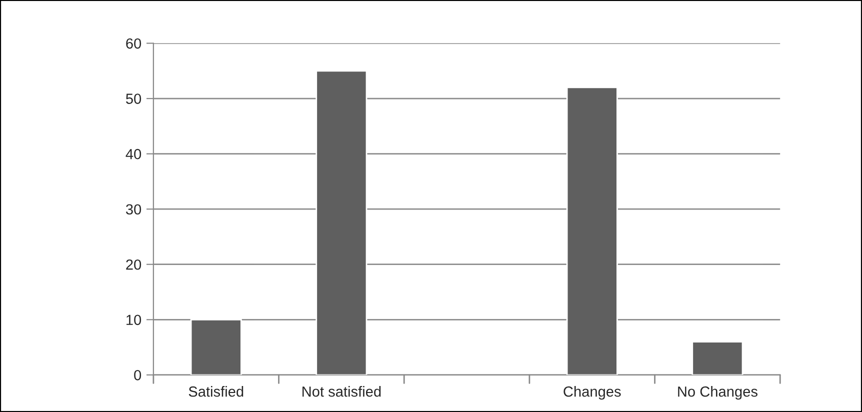  I want to click on y-tick-label: 40, so click(134, 154).